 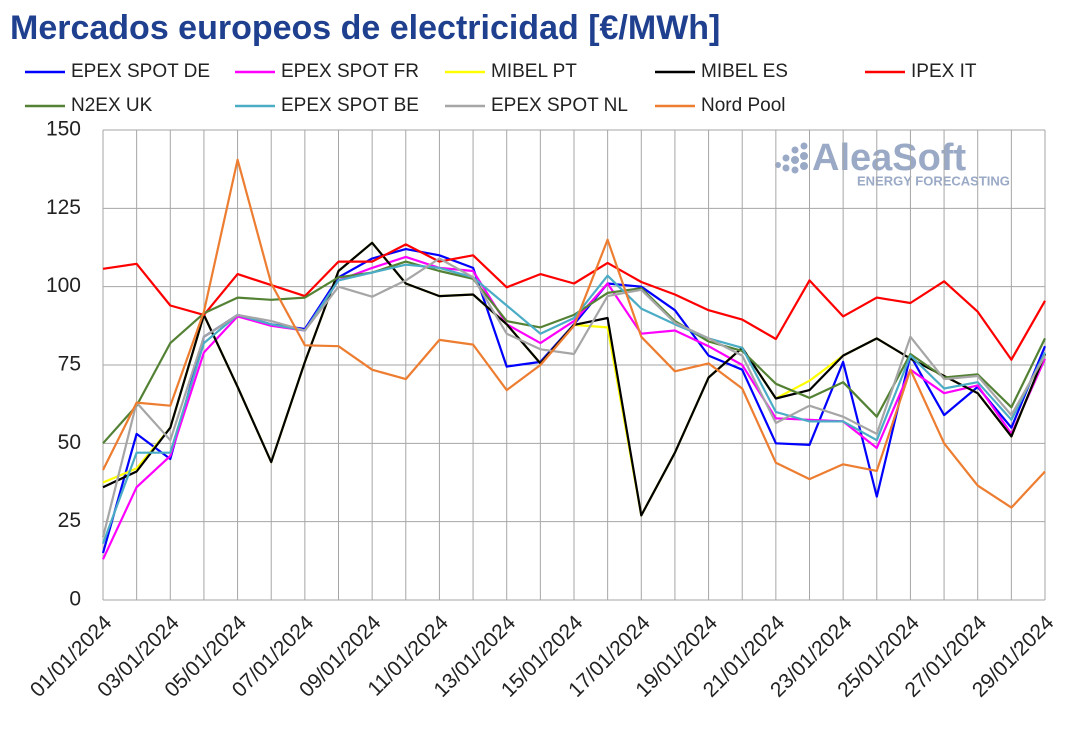 I want to click on watermark-name: AleaSoft, so click(x=889, y=158).